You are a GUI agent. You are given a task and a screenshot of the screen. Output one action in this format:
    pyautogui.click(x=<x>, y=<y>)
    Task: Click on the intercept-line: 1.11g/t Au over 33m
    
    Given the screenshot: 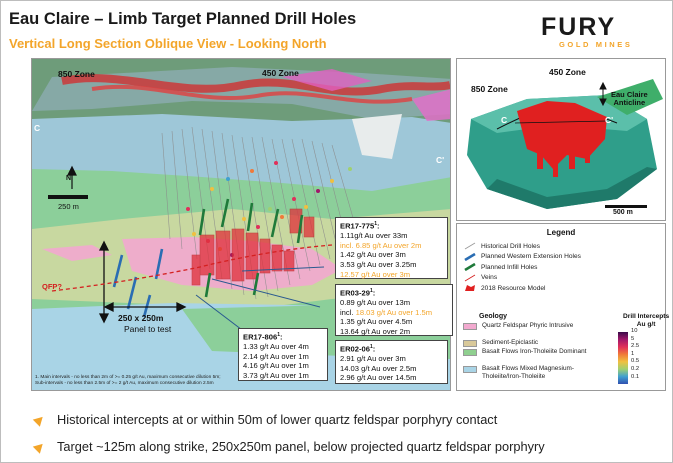 What is the action you would take?
    pyautogui.click(x=374, y=236)
    